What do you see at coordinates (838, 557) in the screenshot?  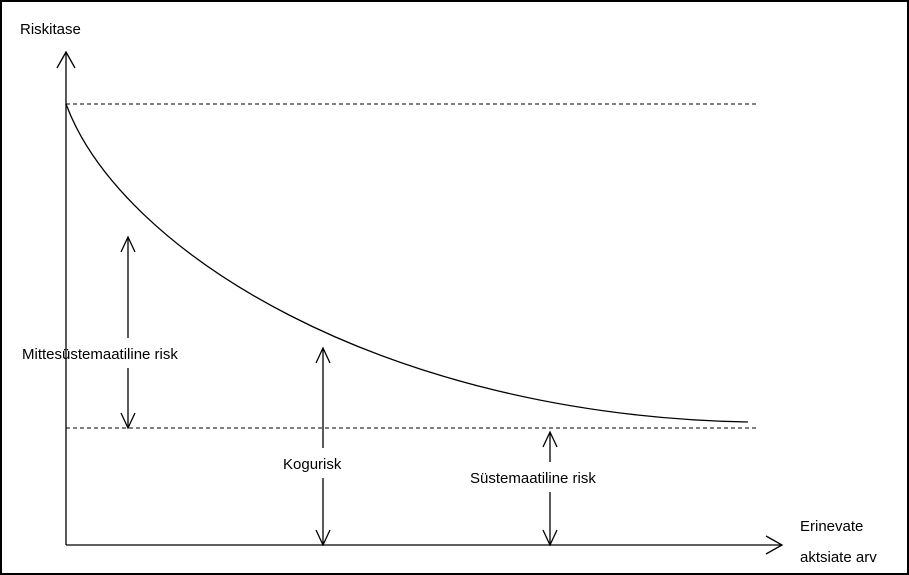 I see `x-axis-label: aktsiate arv` at bounding box center [838, 557].